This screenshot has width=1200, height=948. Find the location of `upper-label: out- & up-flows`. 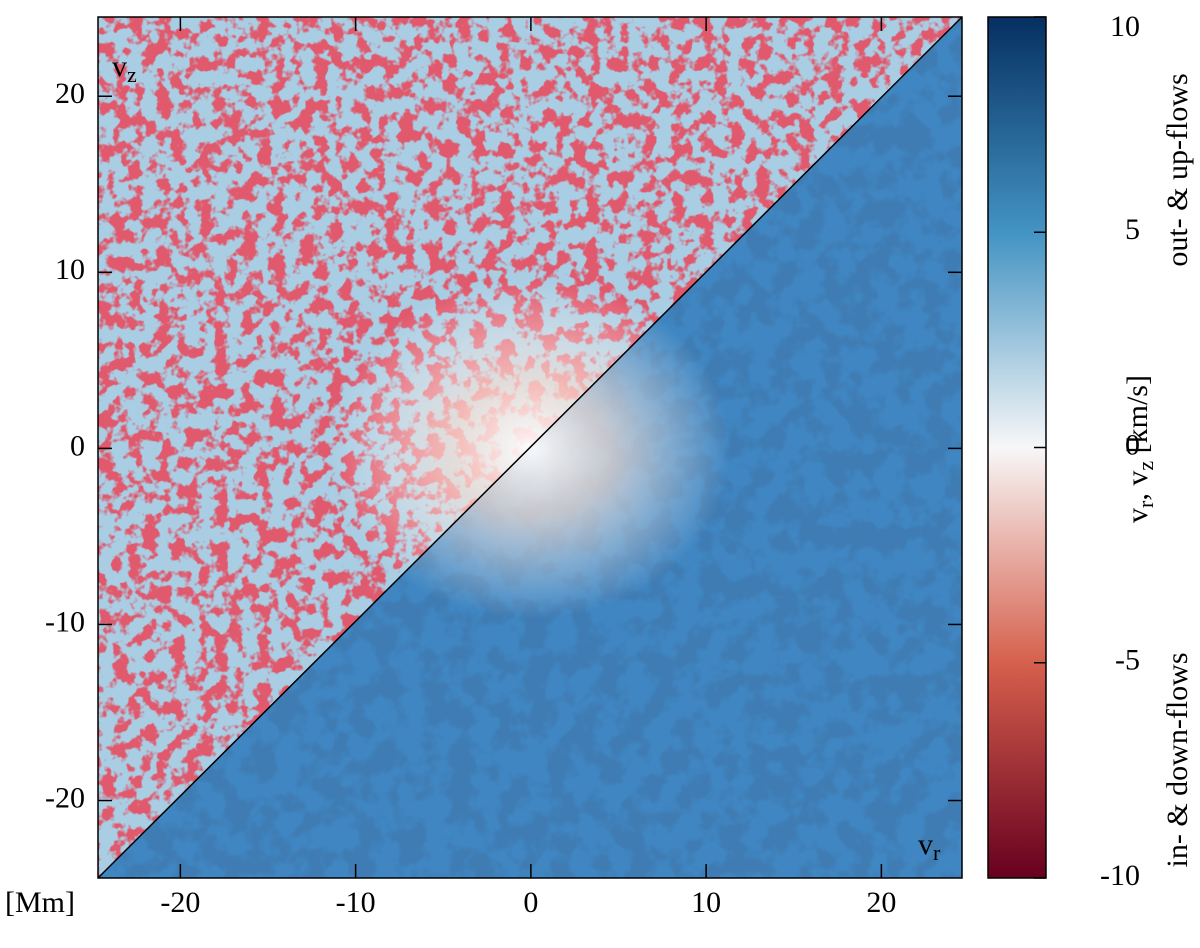

upper-label: out- & up-flows is located at coordinates (1177, 169).